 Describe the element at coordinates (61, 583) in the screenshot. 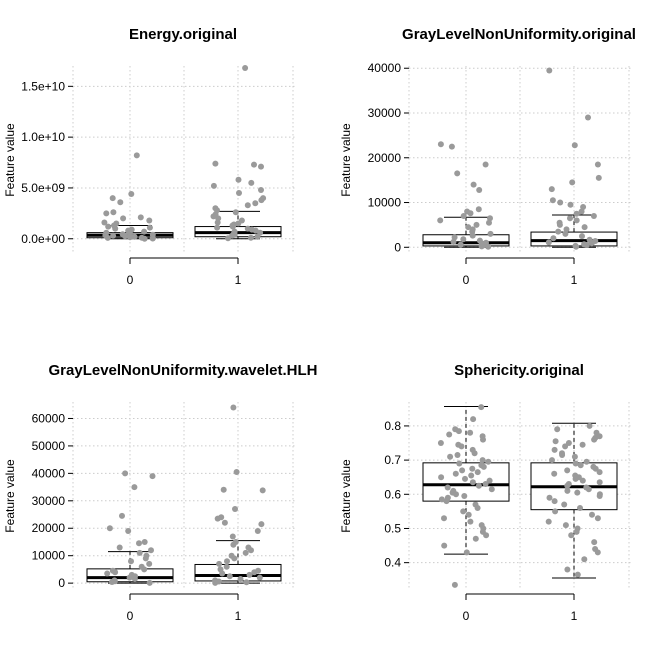

I see `chart3-y-tick-label-0: 0` at that location.